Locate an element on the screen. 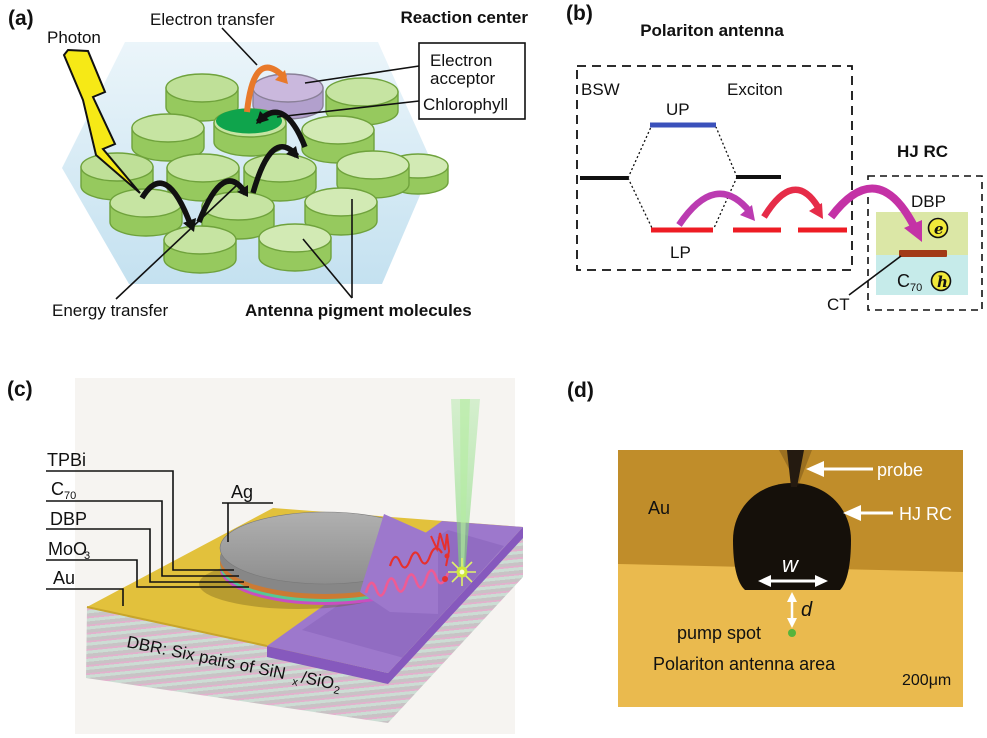 The height and width of the screenshot is (738, 987). c70-label-sub: 70 is located at coordinates (916, 288).